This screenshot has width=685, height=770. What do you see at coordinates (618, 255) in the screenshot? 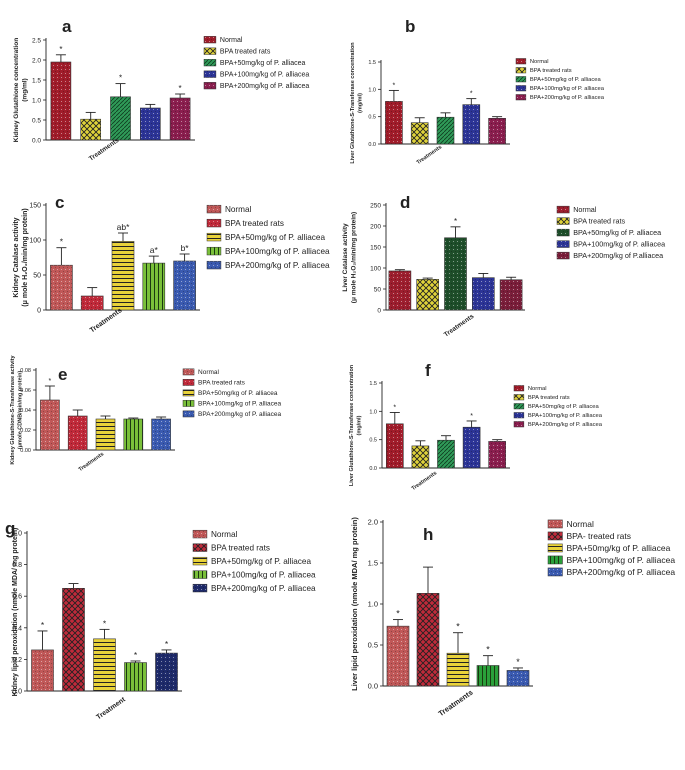
I see `legend-entry: BPA+200mg/kg of P.alliacea` at bounding box center [618, 255].